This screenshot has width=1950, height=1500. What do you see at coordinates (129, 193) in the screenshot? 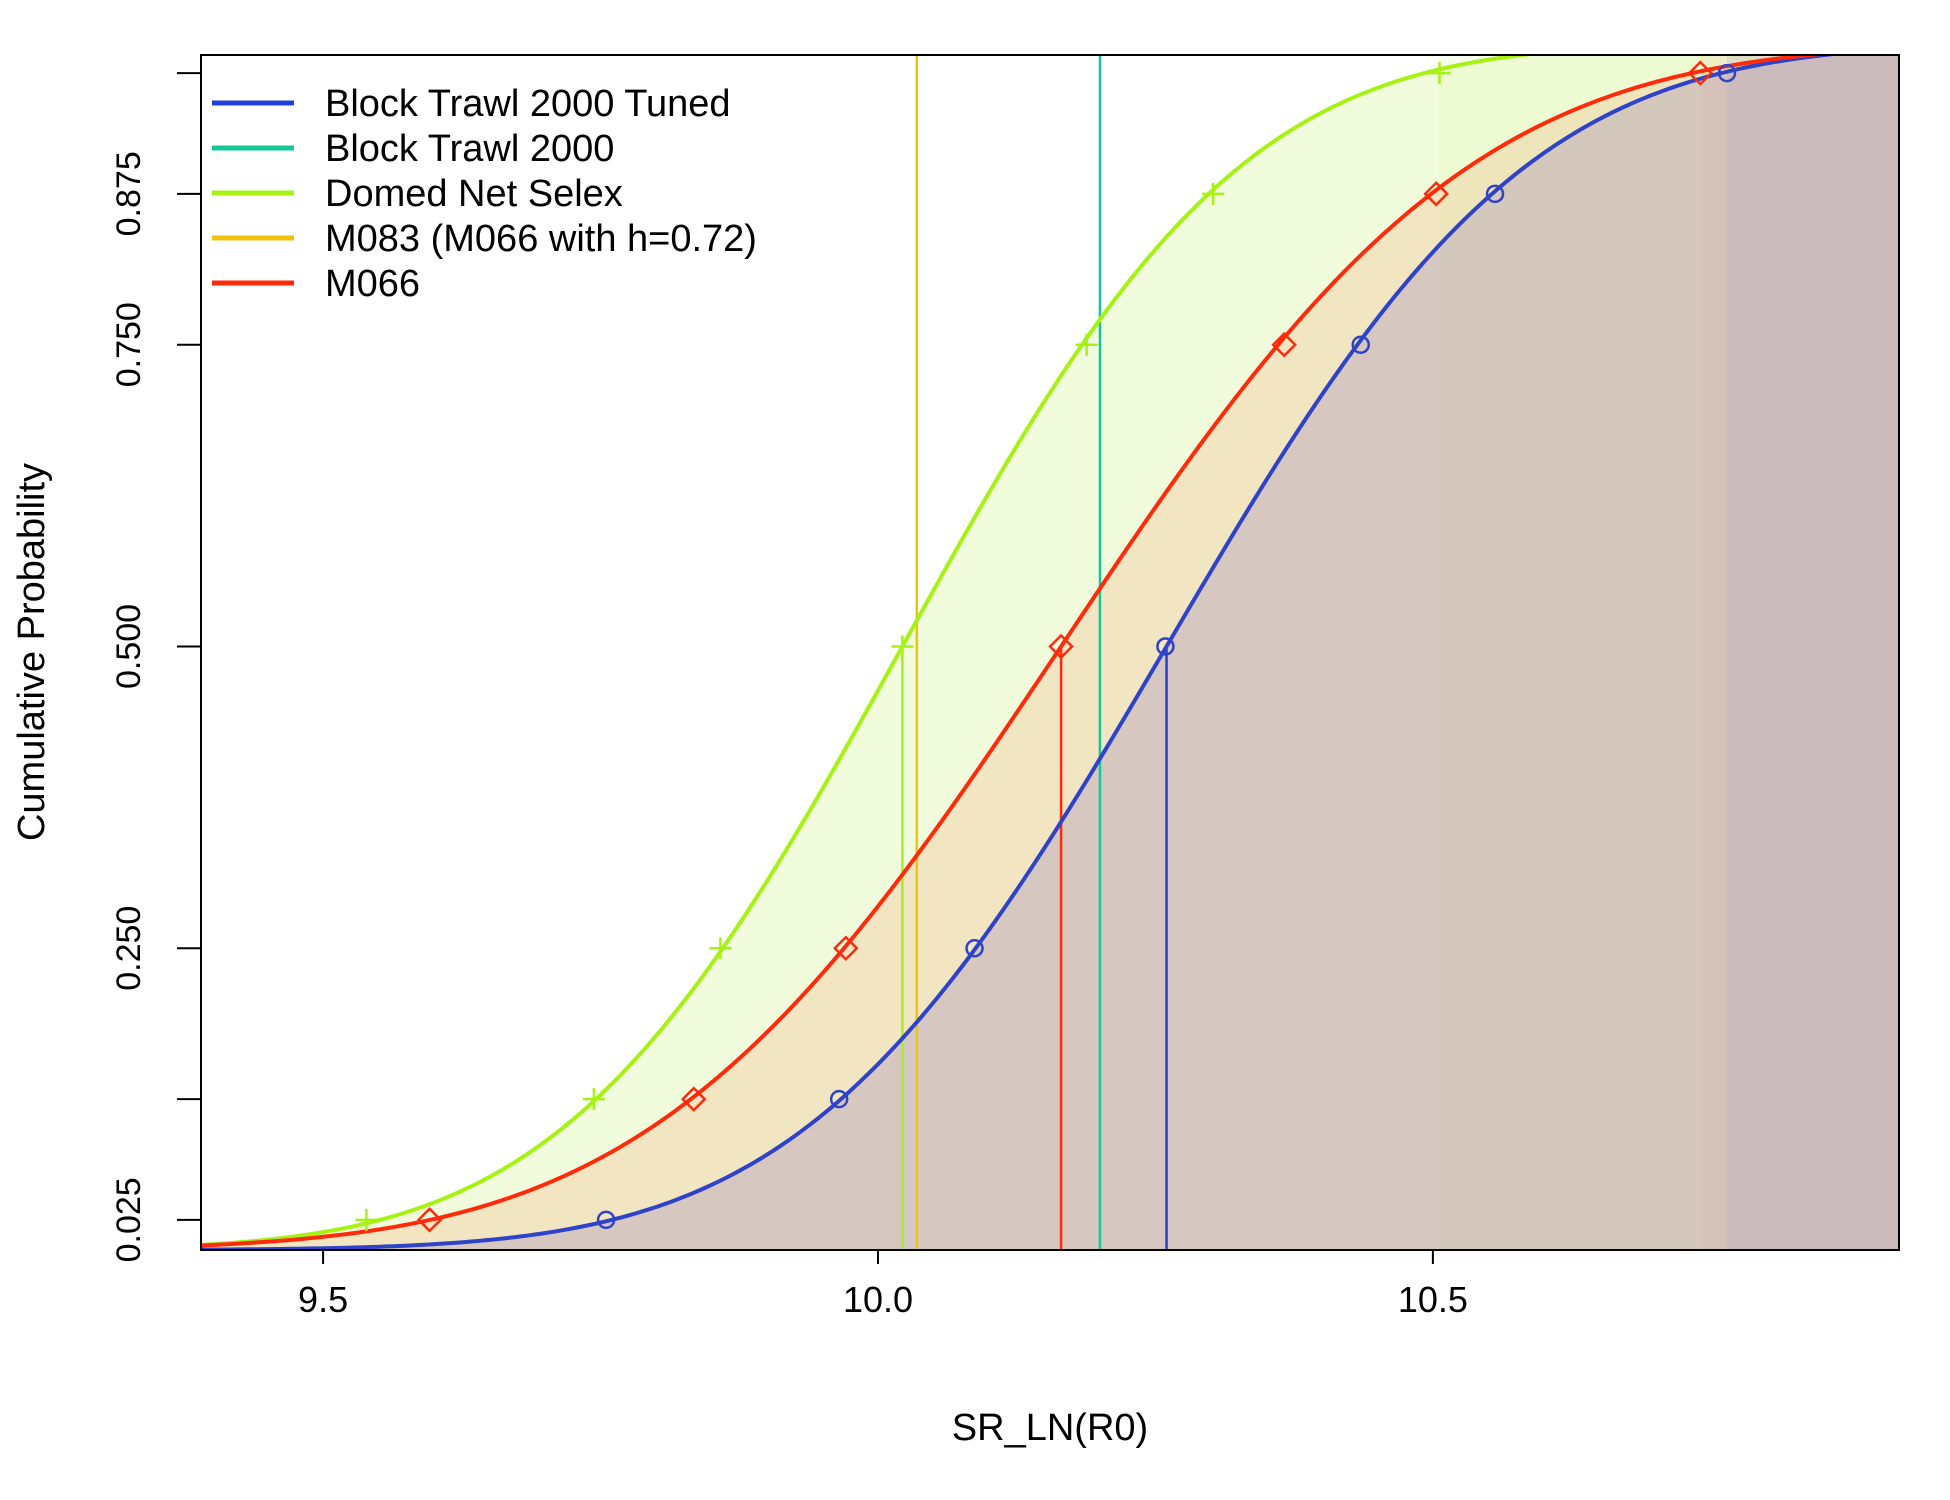
I see `y-tick-label: 0.875` at bounding box center [129, 193].